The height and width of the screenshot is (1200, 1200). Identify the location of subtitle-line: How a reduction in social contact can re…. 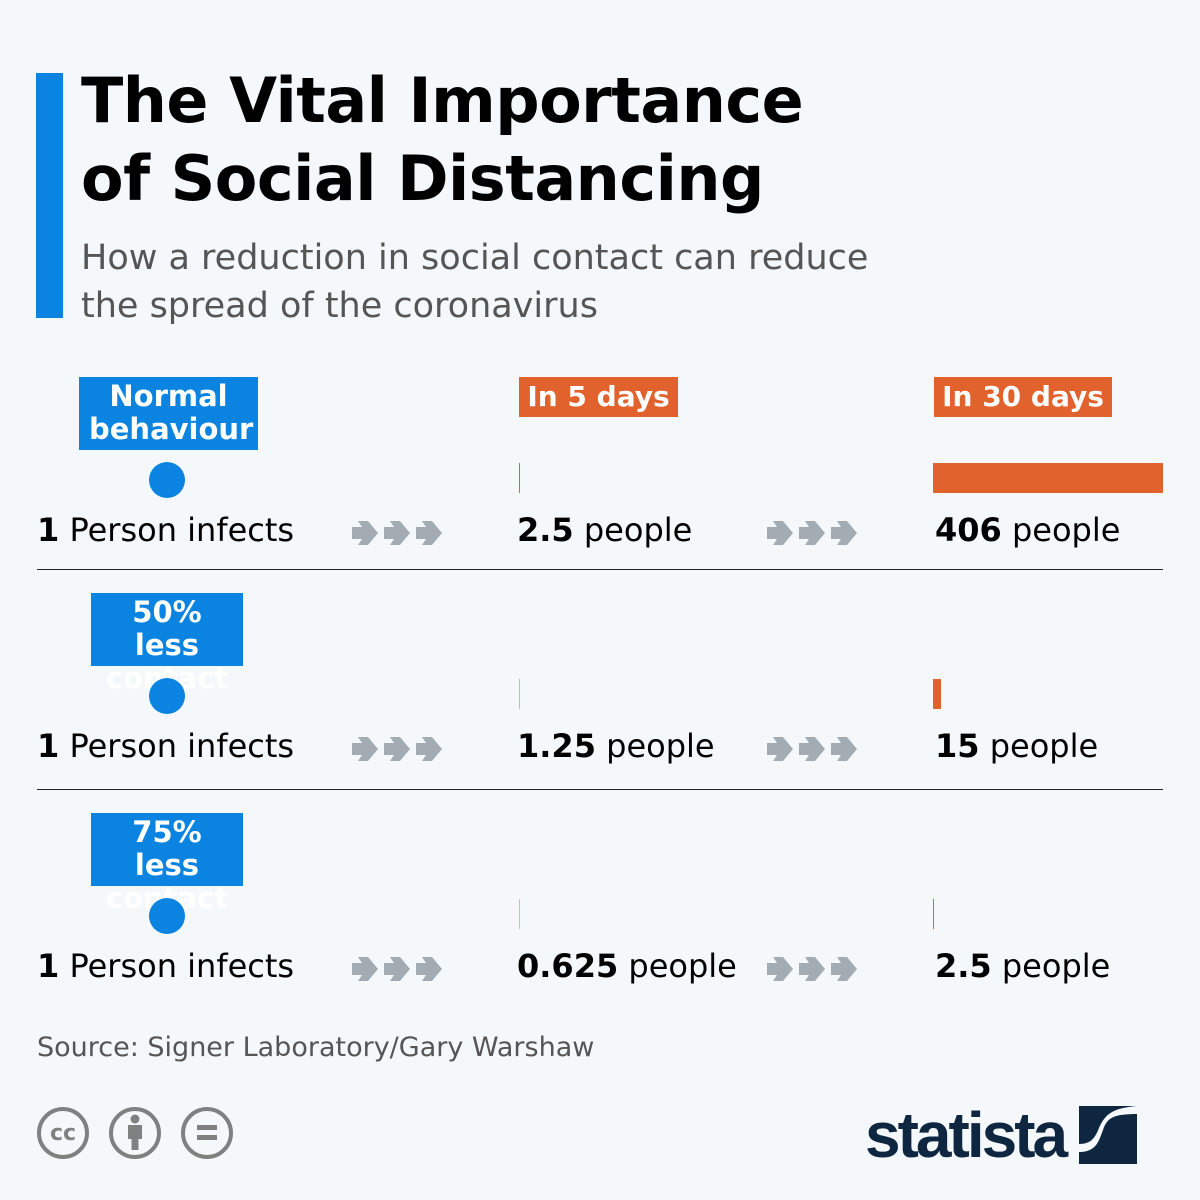
(475, 258).